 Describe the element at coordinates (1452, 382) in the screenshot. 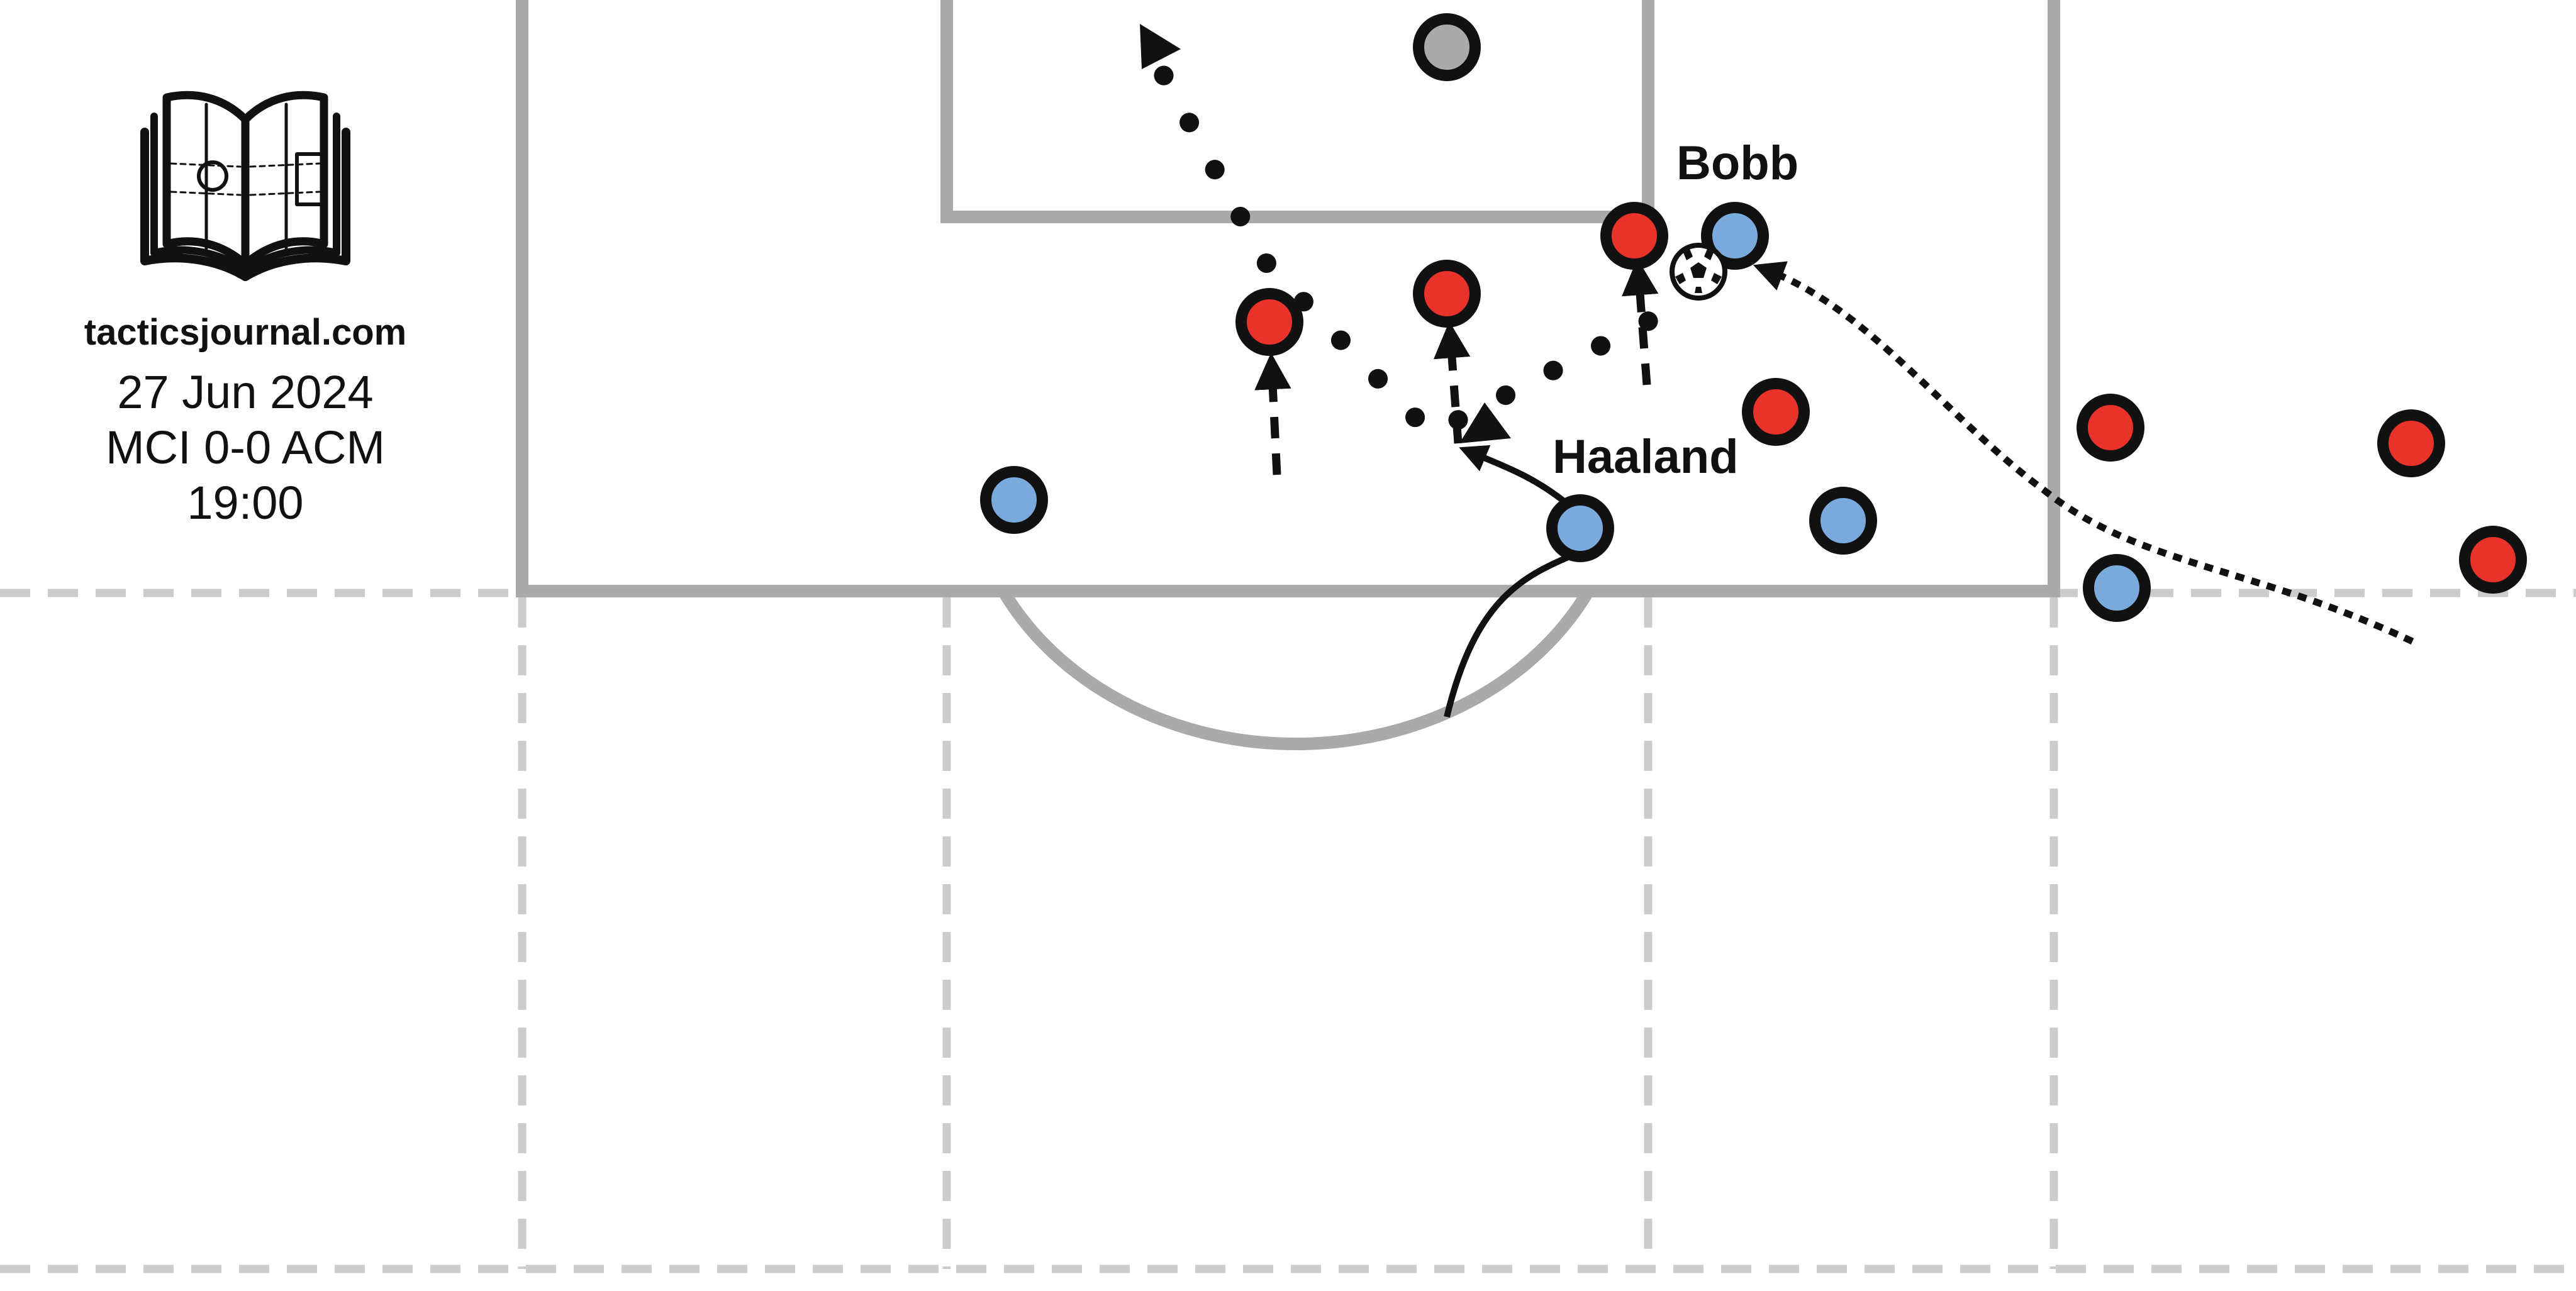

I see `run-arrow-middle` at that location.